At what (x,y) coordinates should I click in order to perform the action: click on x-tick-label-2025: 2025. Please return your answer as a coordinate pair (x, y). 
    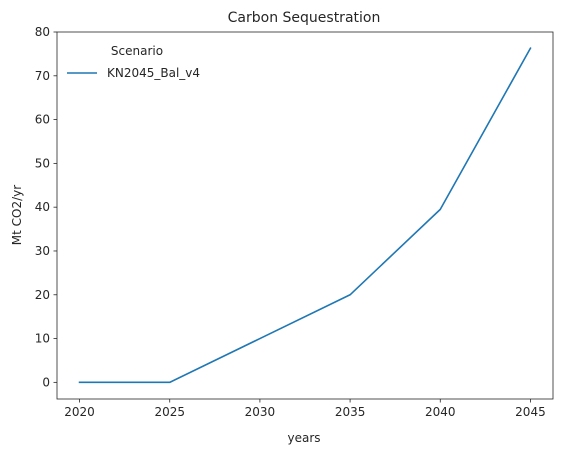
    Looking at the image, I should click on (169, 412).